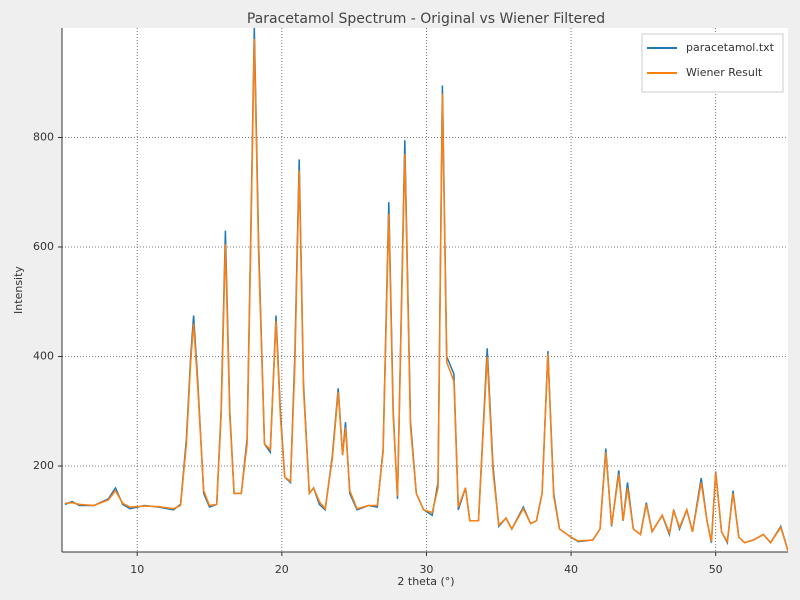  Describe the element at coordinates (426, 569) in the screenshot. I see `x-tick-label: 30` at that location.